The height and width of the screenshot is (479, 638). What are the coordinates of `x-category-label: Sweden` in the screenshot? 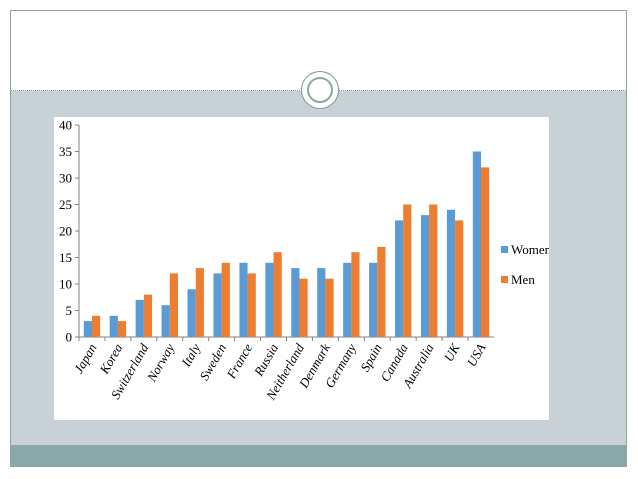 It's located at (212, 362).